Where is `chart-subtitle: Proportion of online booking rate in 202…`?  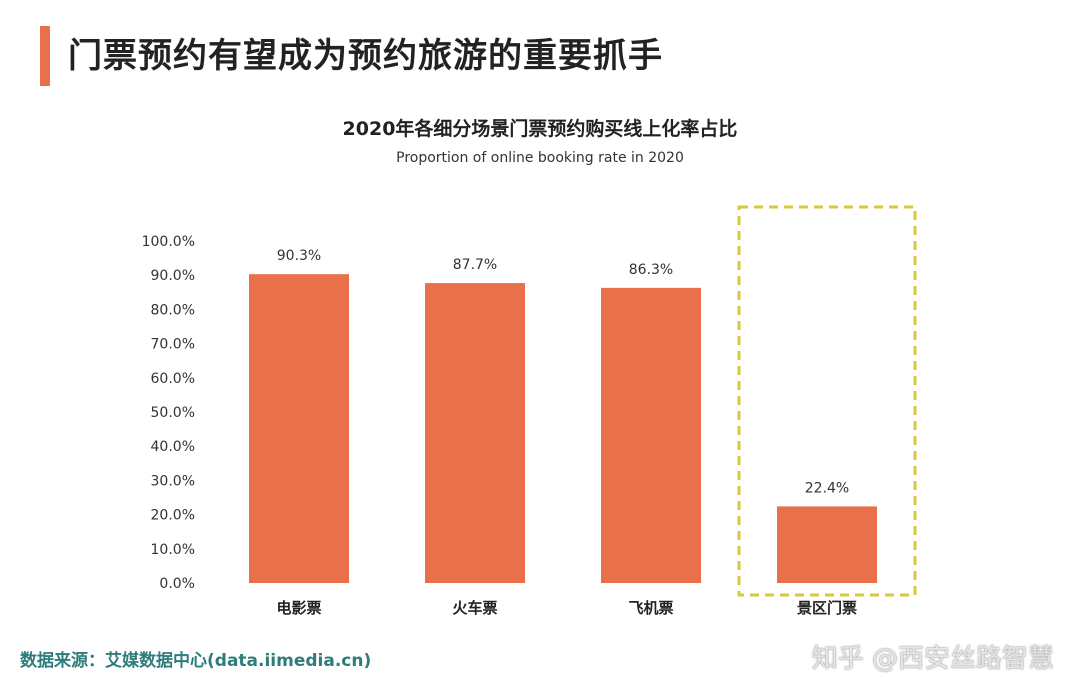 chart-subtitle: Proportion of online booking rate in 202… is located at coordinates (540, 158).